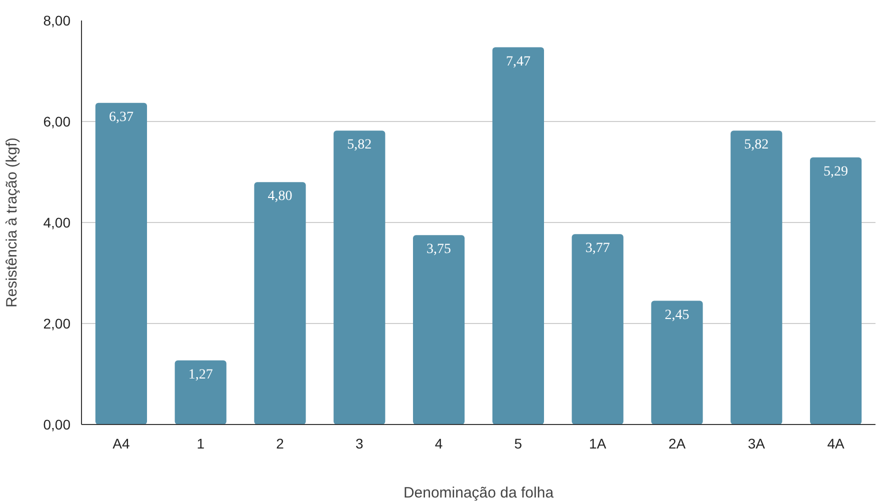 The width and height of the screenshot is (879, 504). Describe the element at coordinates (757, 444) in the screenshot. I see `x-tick-label: 3A` at that location.